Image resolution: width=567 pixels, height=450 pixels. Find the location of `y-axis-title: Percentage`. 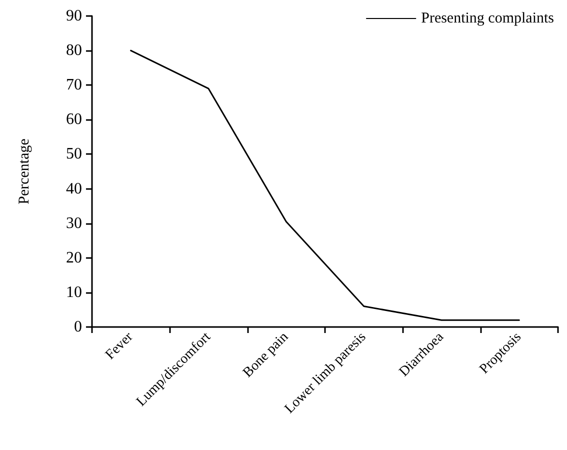

y-axis-title: Percentage is located at coordinates (24, 171).